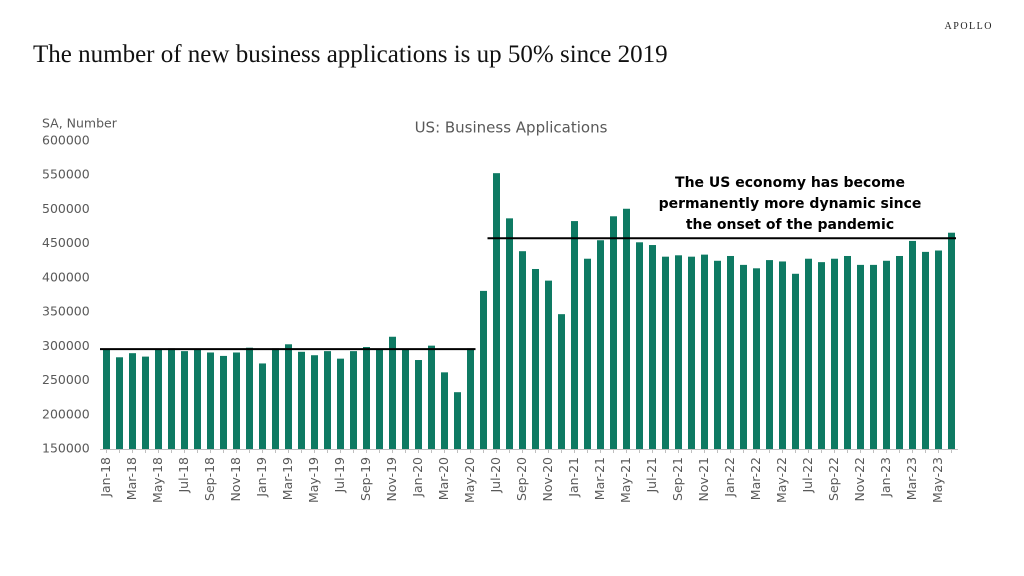  What do you see at coordinates (66, 140) in the screenshot?
I see `y-tick-label: 600000` at bounding box center [66, 140].